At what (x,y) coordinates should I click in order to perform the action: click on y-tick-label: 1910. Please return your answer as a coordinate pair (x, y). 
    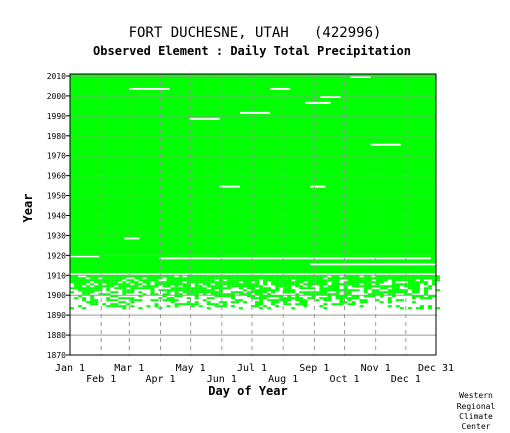
    Looking at the image, I should click on (56, 275).